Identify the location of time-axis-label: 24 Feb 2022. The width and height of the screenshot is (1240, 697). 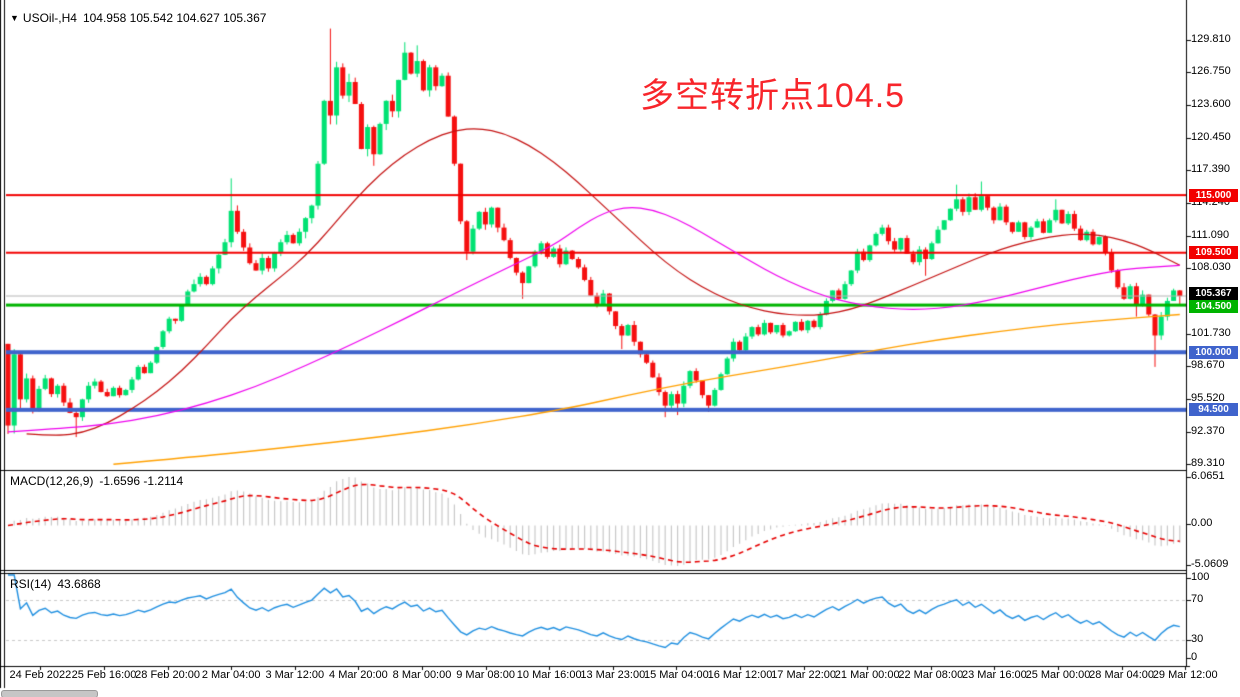
(40, 675).